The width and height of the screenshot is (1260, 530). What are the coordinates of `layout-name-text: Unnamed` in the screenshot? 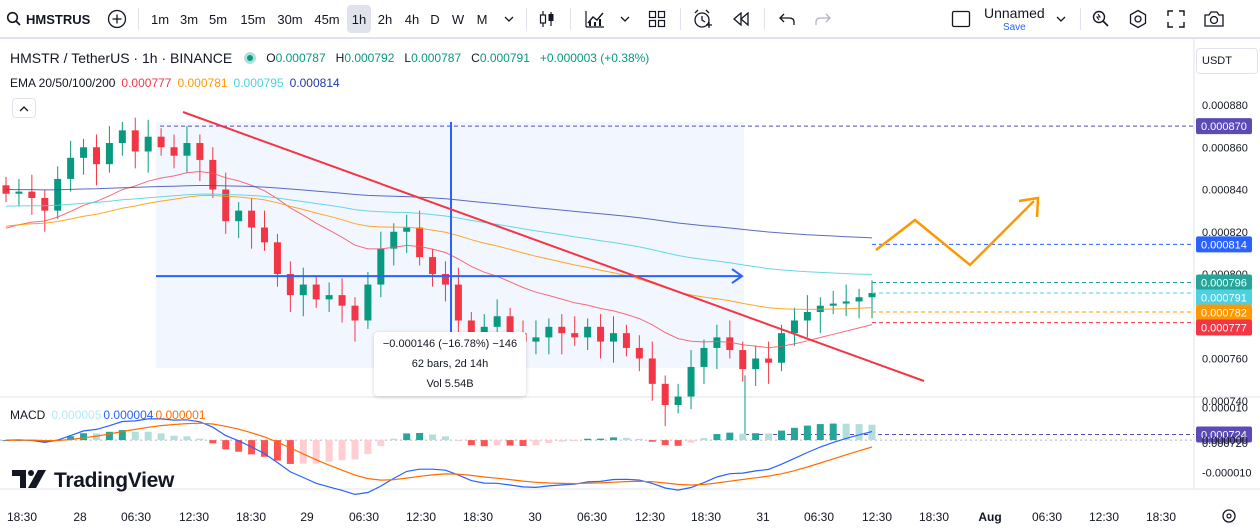 It's located at (1014, 13).